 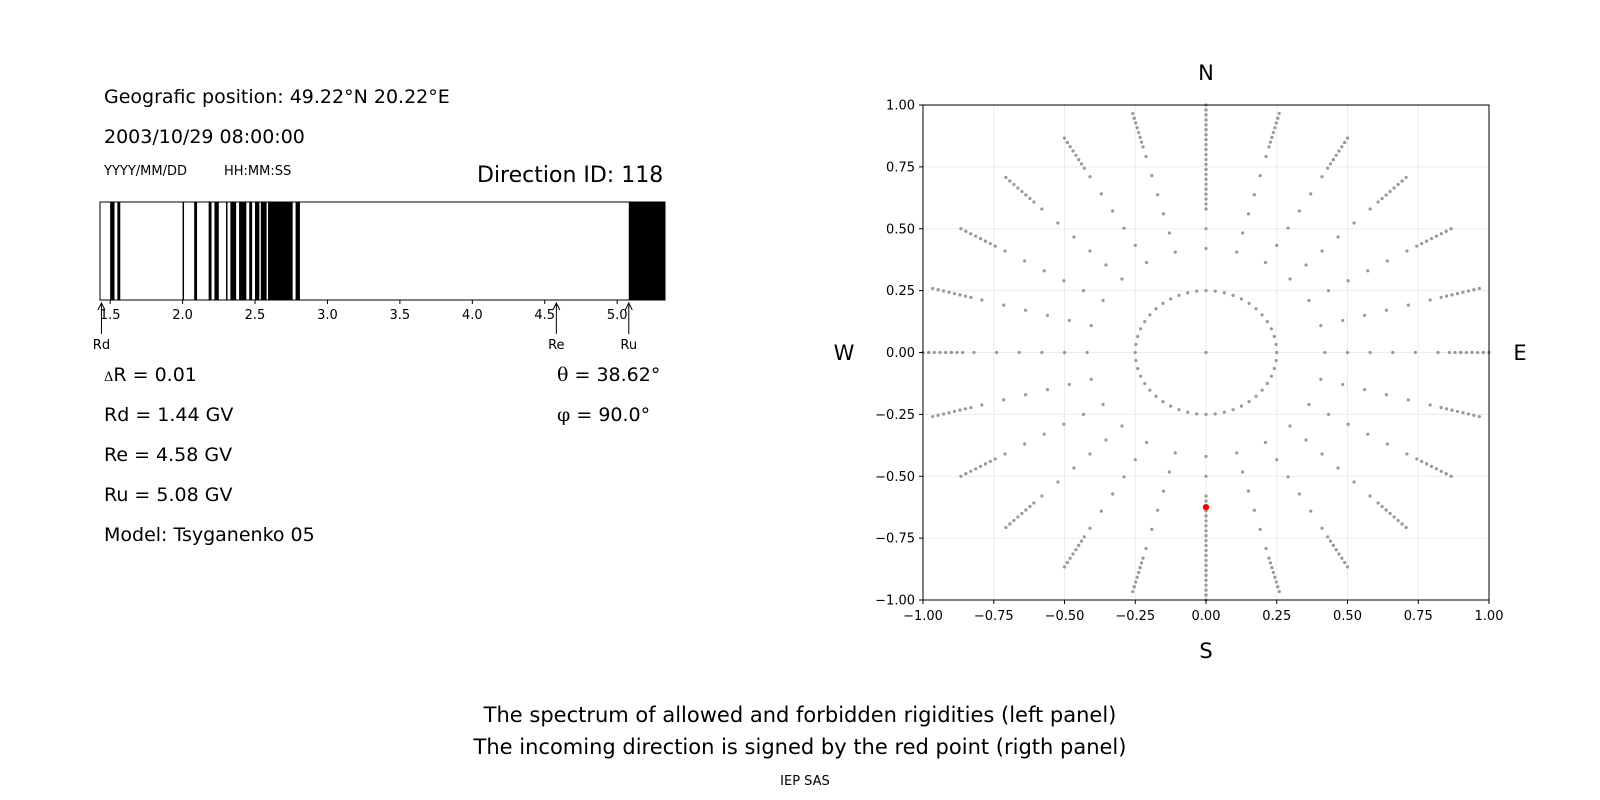 I want to click on dir-ytick-label-0: −1.00, so click(x=895, y=601).